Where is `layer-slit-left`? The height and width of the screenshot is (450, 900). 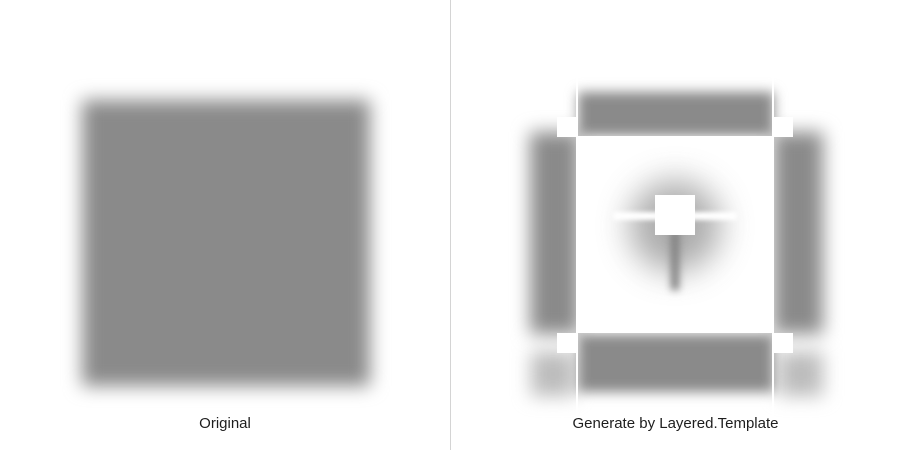
layer-slit-left is located at coordinates (577, 260).